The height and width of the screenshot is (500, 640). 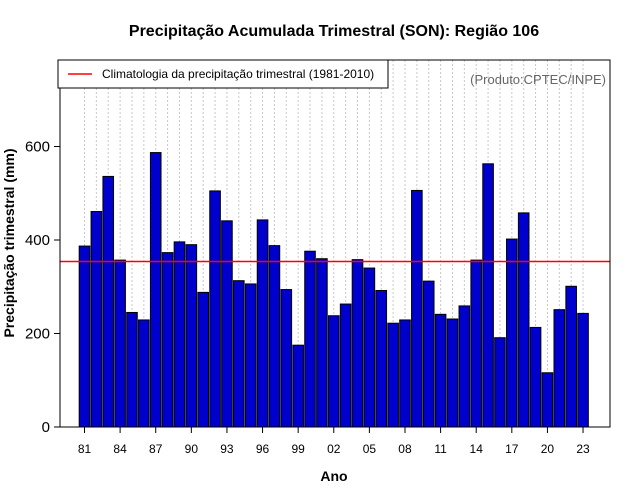 What do you see at coordinates (42, 287) in the screenshot?
I see `y-axis: 0 200 400 600` at bounding box center [42, 287].